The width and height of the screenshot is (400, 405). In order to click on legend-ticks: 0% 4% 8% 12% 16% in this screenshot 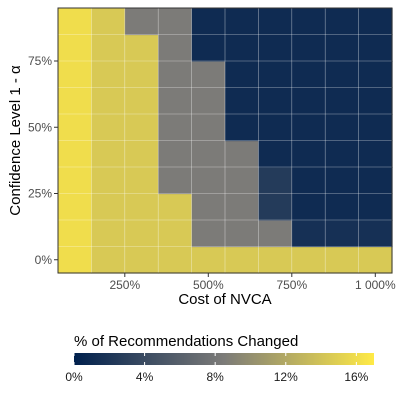, I will do `click(217, 368)`.